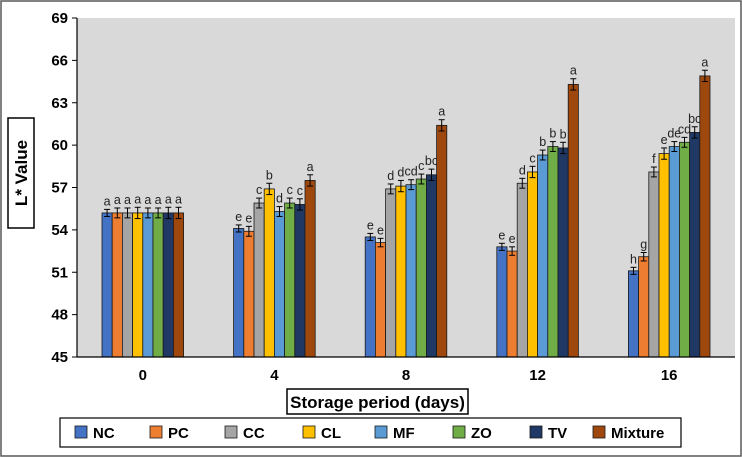 This screenshot has width=742, height=457. Describe the element at coordinates (59, 145) in the screenshot. I see `y-tick-label: 60` at that location.